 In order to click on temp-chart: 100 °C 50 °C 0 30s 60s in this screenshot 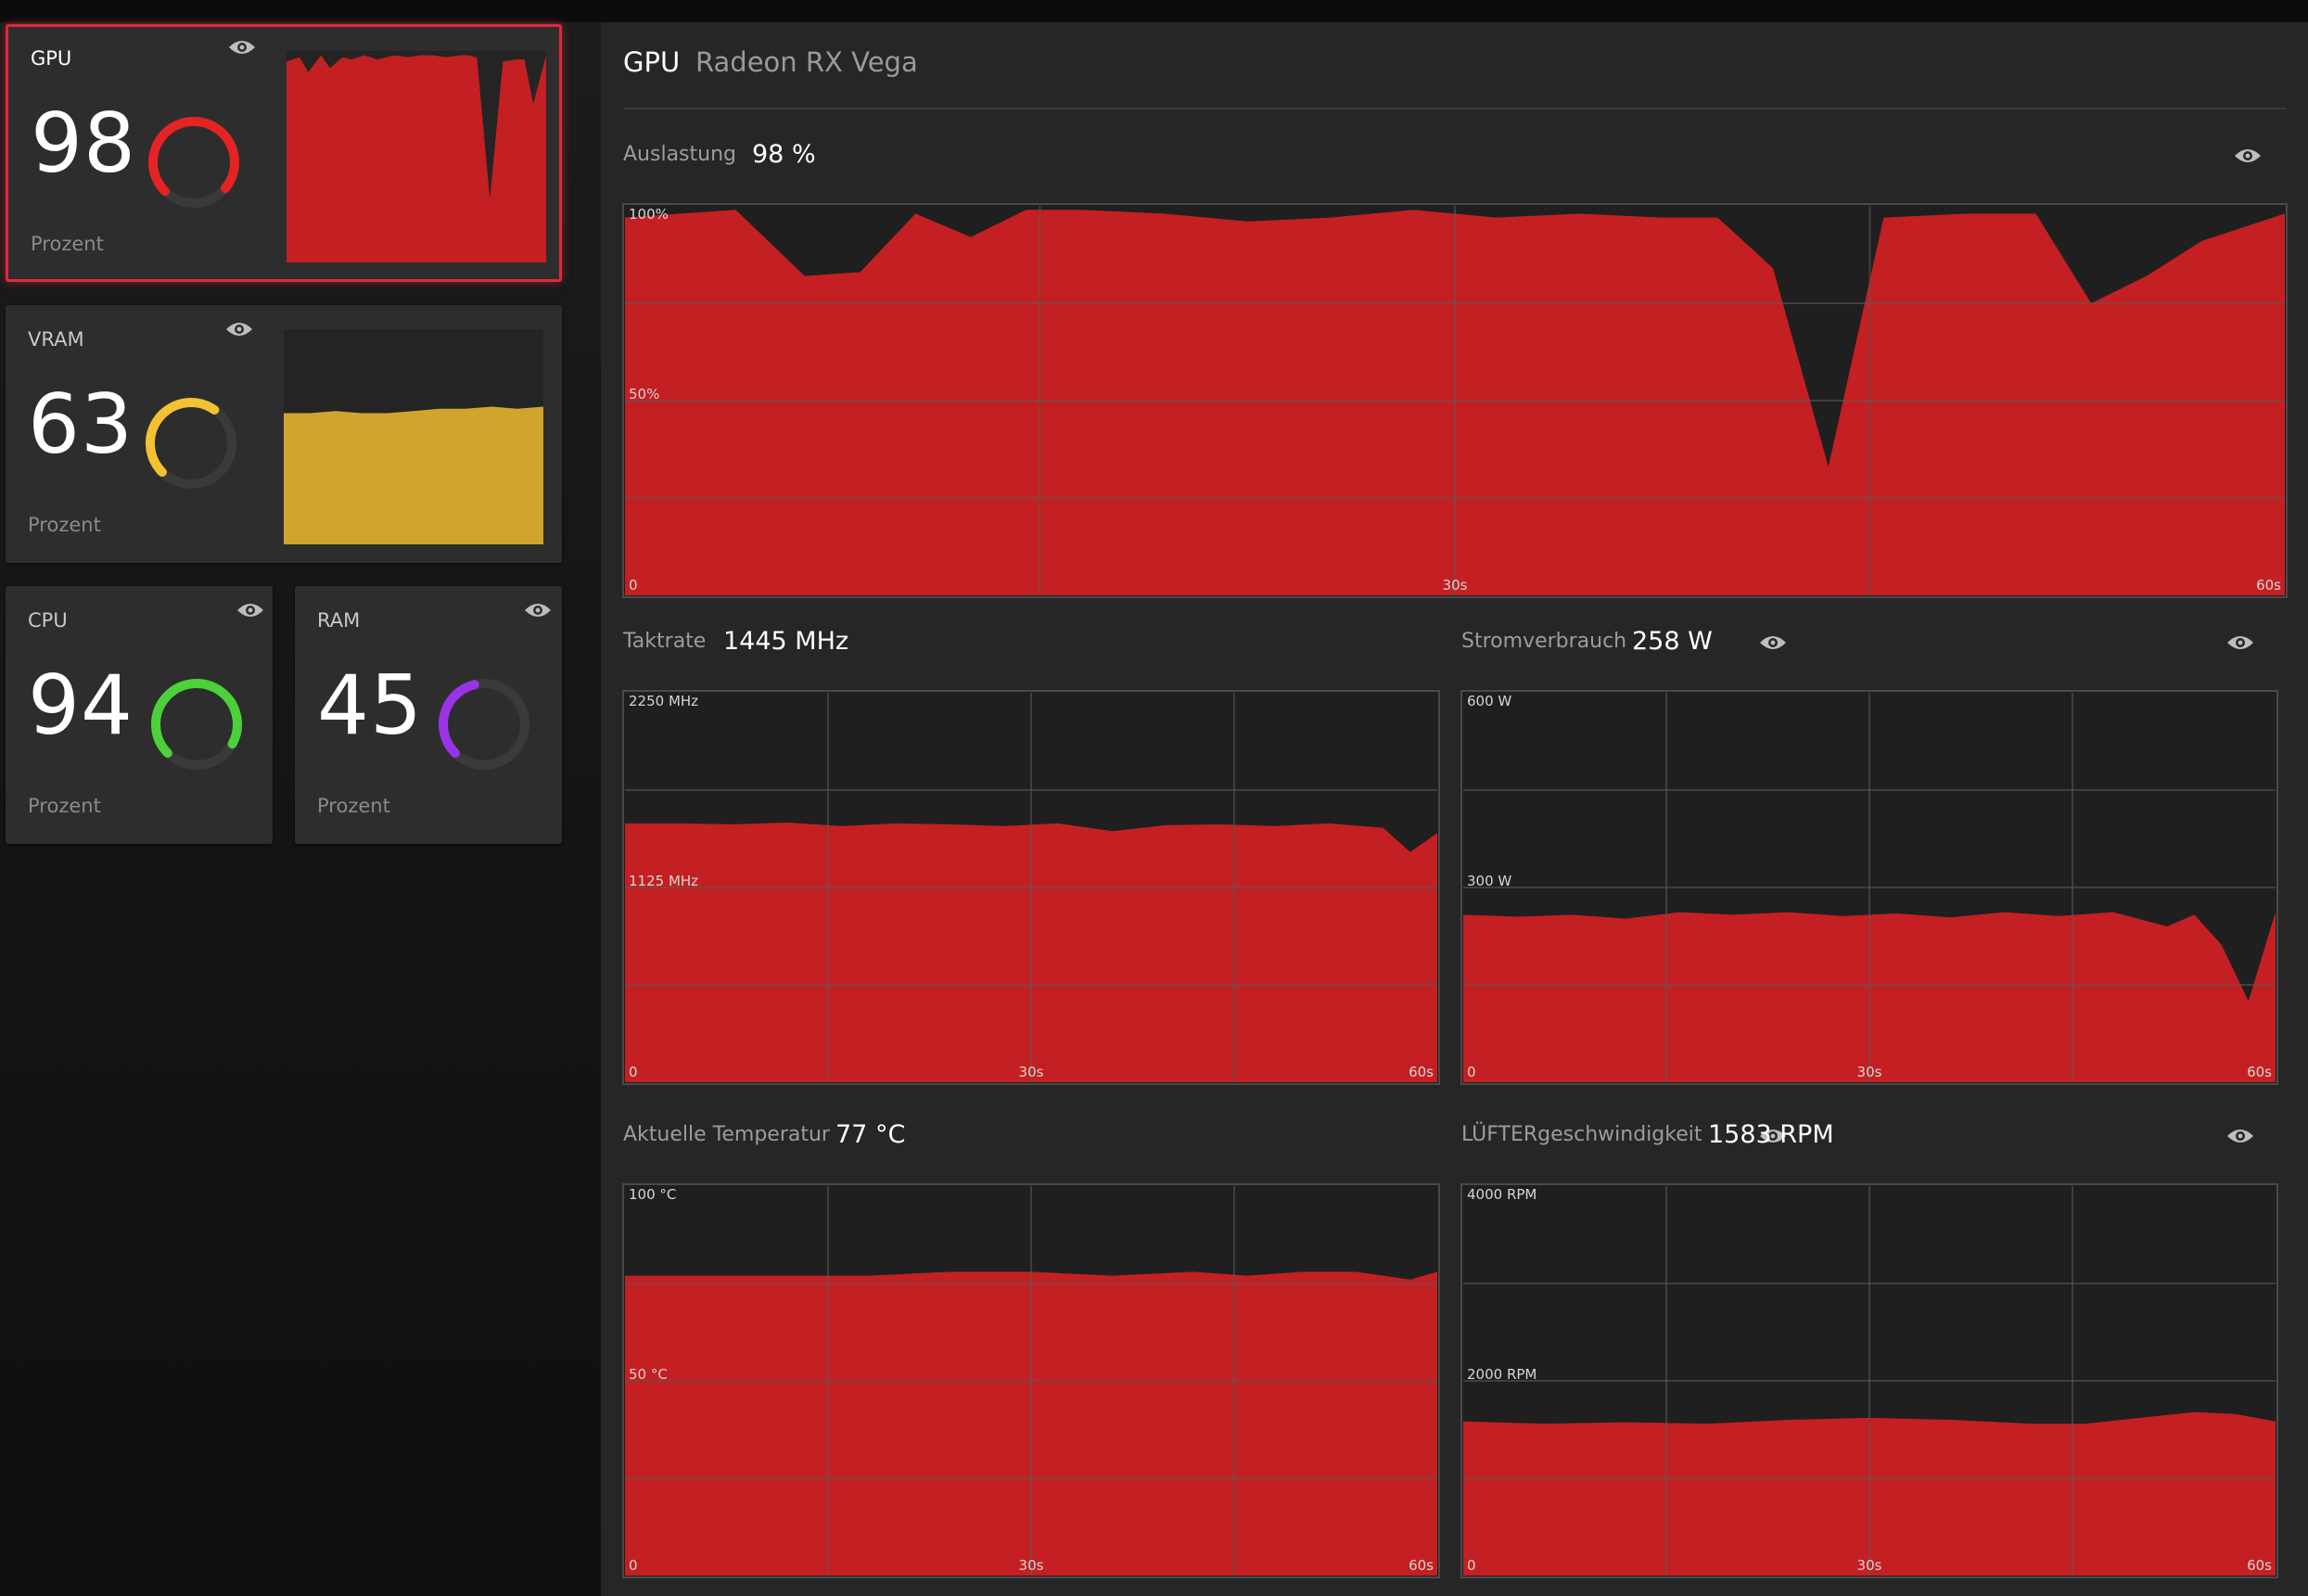, I will do `click(1031, 1380)`.